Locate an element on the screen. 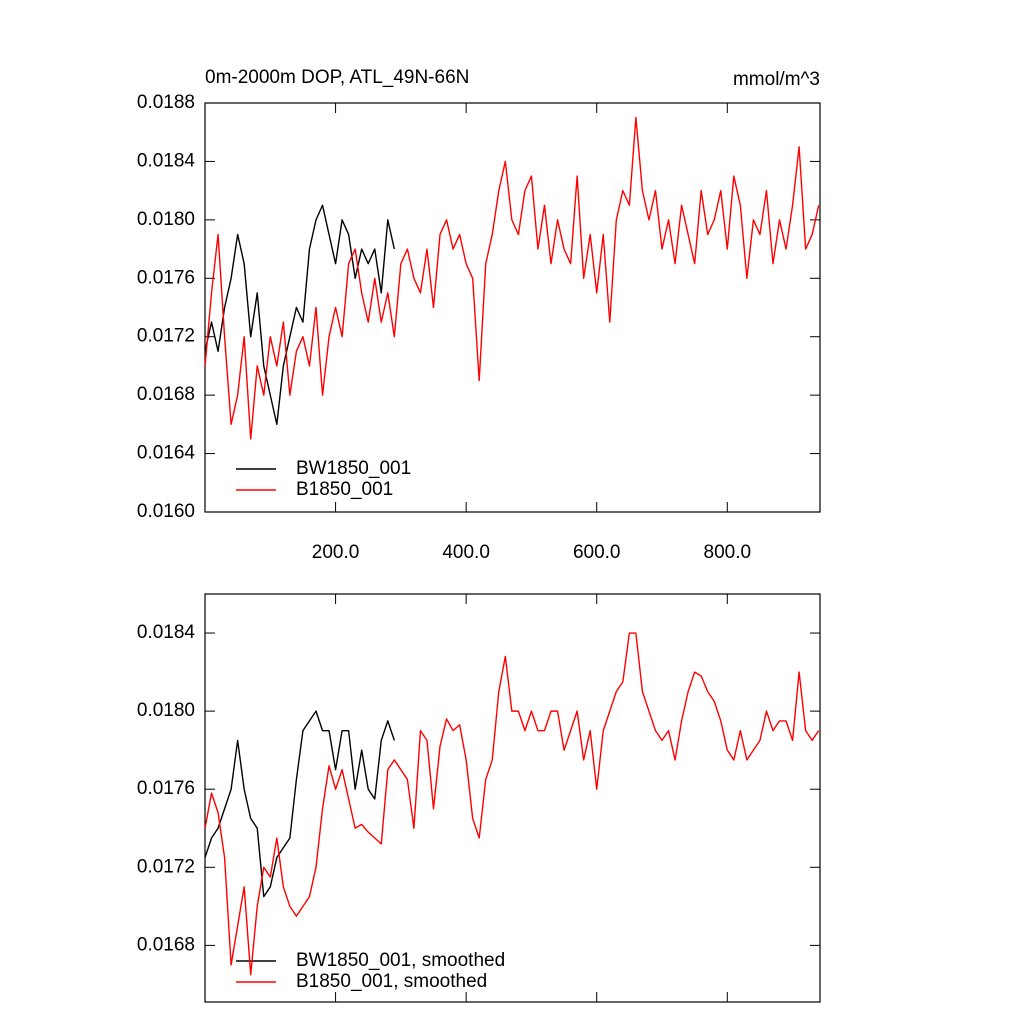 The height and width of the screenshot is (1024, 1024). units-label: mmol/m^3 is located at coordinates (776, 79).